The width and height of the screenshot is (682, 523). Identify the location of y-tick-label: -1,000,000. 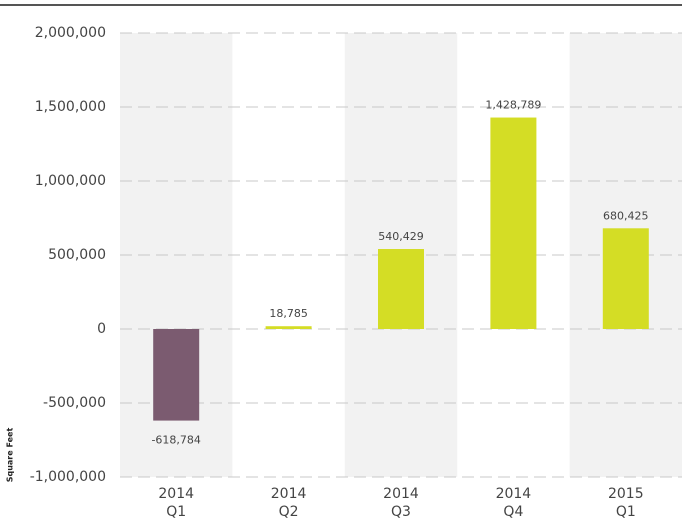
(68, 477).